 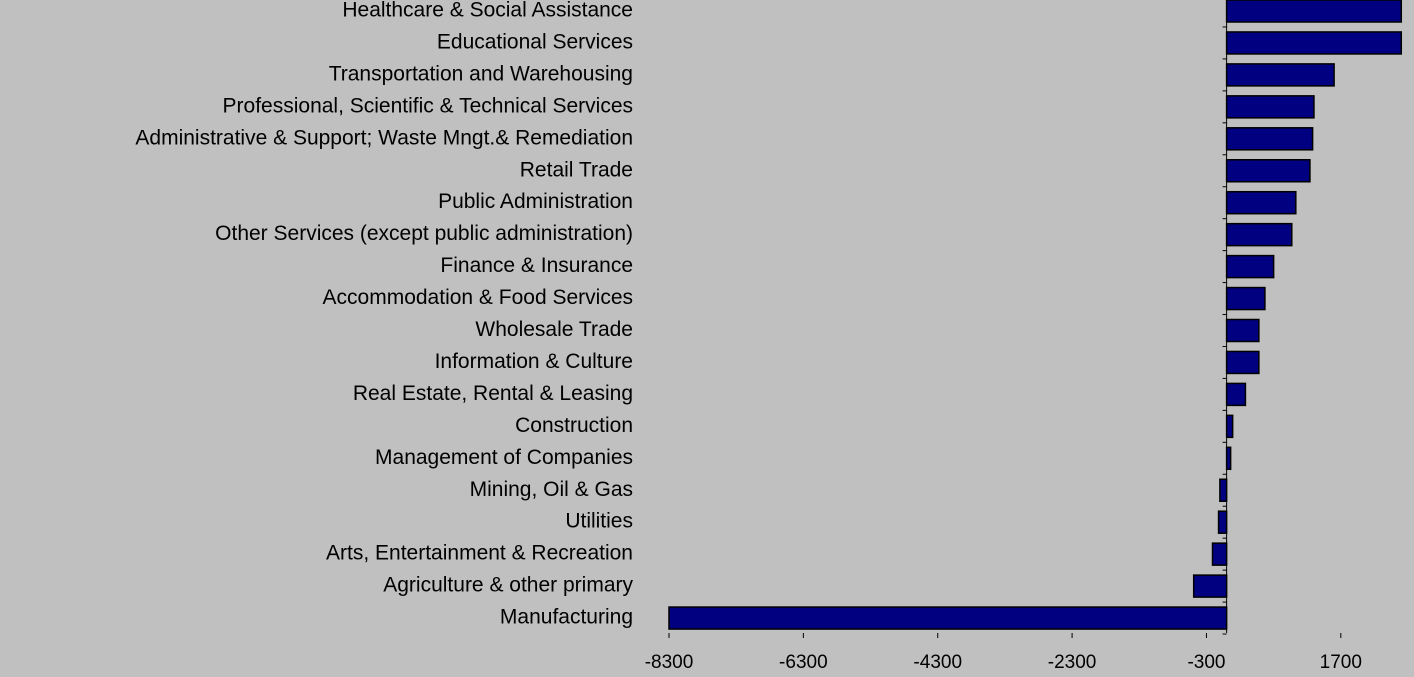 I want to click on category-label: Retail Trade, so click(x=576, y=169).